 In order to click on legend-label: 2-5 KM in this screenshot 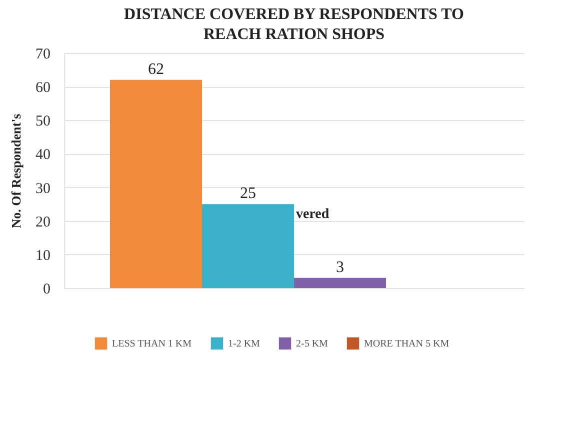, I will do `click(312, 344)`.